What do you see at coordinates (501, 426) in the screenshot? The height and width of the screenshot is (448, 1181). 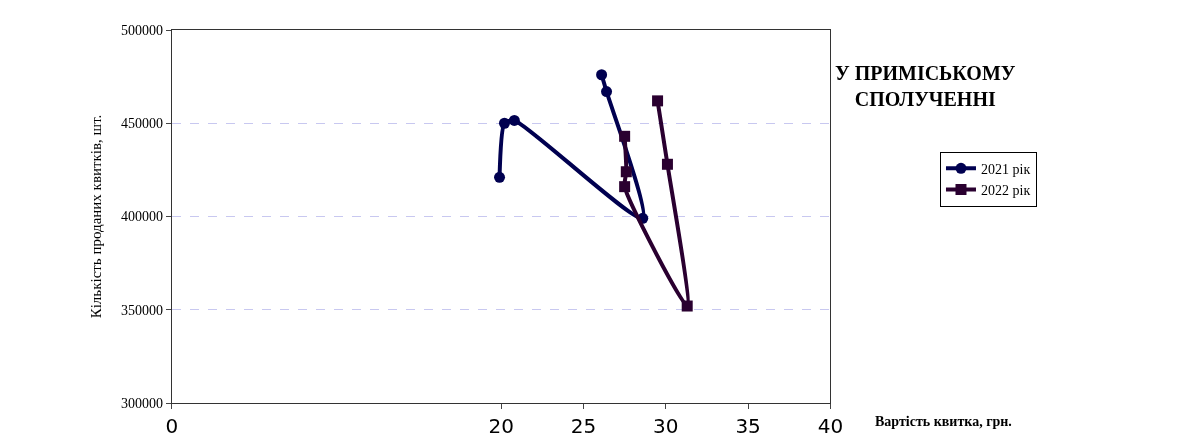 I see `x-tick-label: 20` at bounding box center [501, 426].